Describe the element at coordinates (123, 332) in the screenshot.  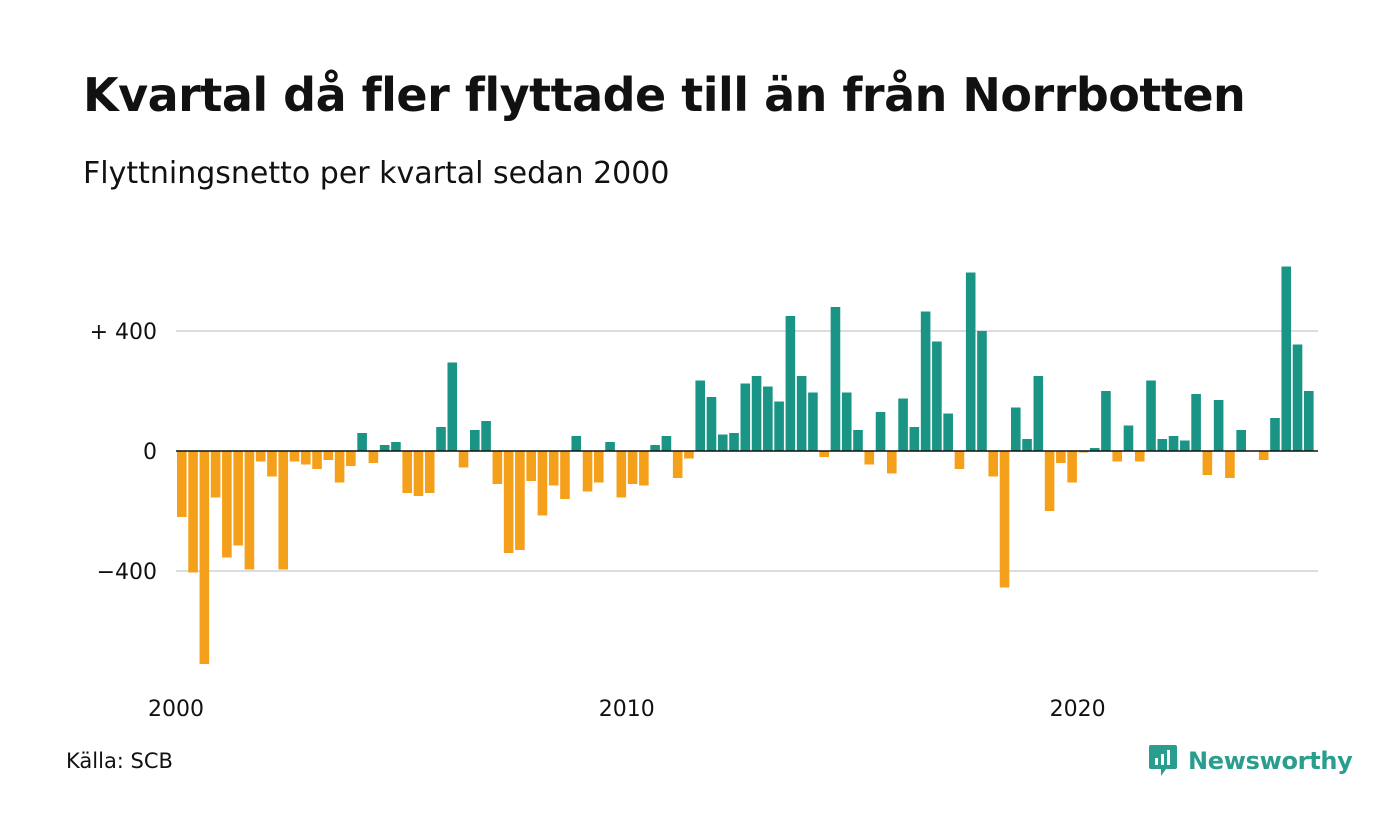
I see `y-tick-label: + 400` at that location.